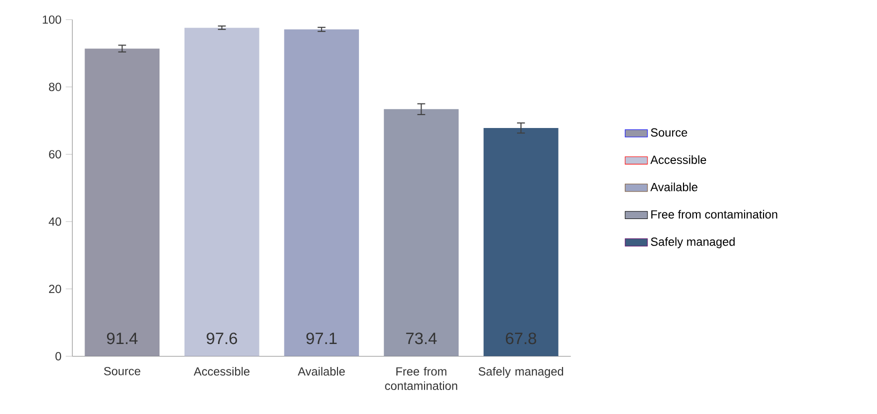 This screenshot has height=414, width=877. I want to click on x-tick-label: Source, so click(122, 371).